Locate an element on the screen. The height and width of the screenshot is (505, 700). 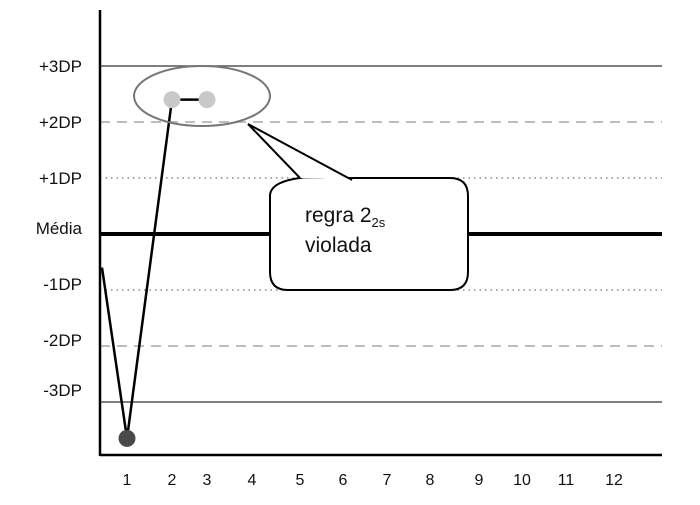
y-label-mean: Média is located at coordinates (59, 228).